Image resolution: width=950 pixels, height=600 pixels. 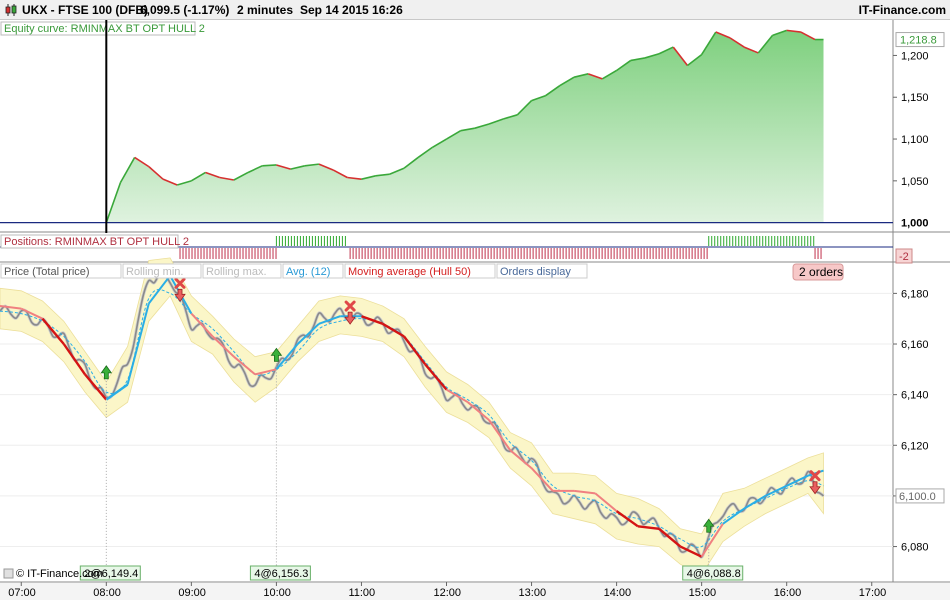 I want to click on positions-legend: Positions: RMINMAX BT OPT HULL 2, so click(x=96, y=242).